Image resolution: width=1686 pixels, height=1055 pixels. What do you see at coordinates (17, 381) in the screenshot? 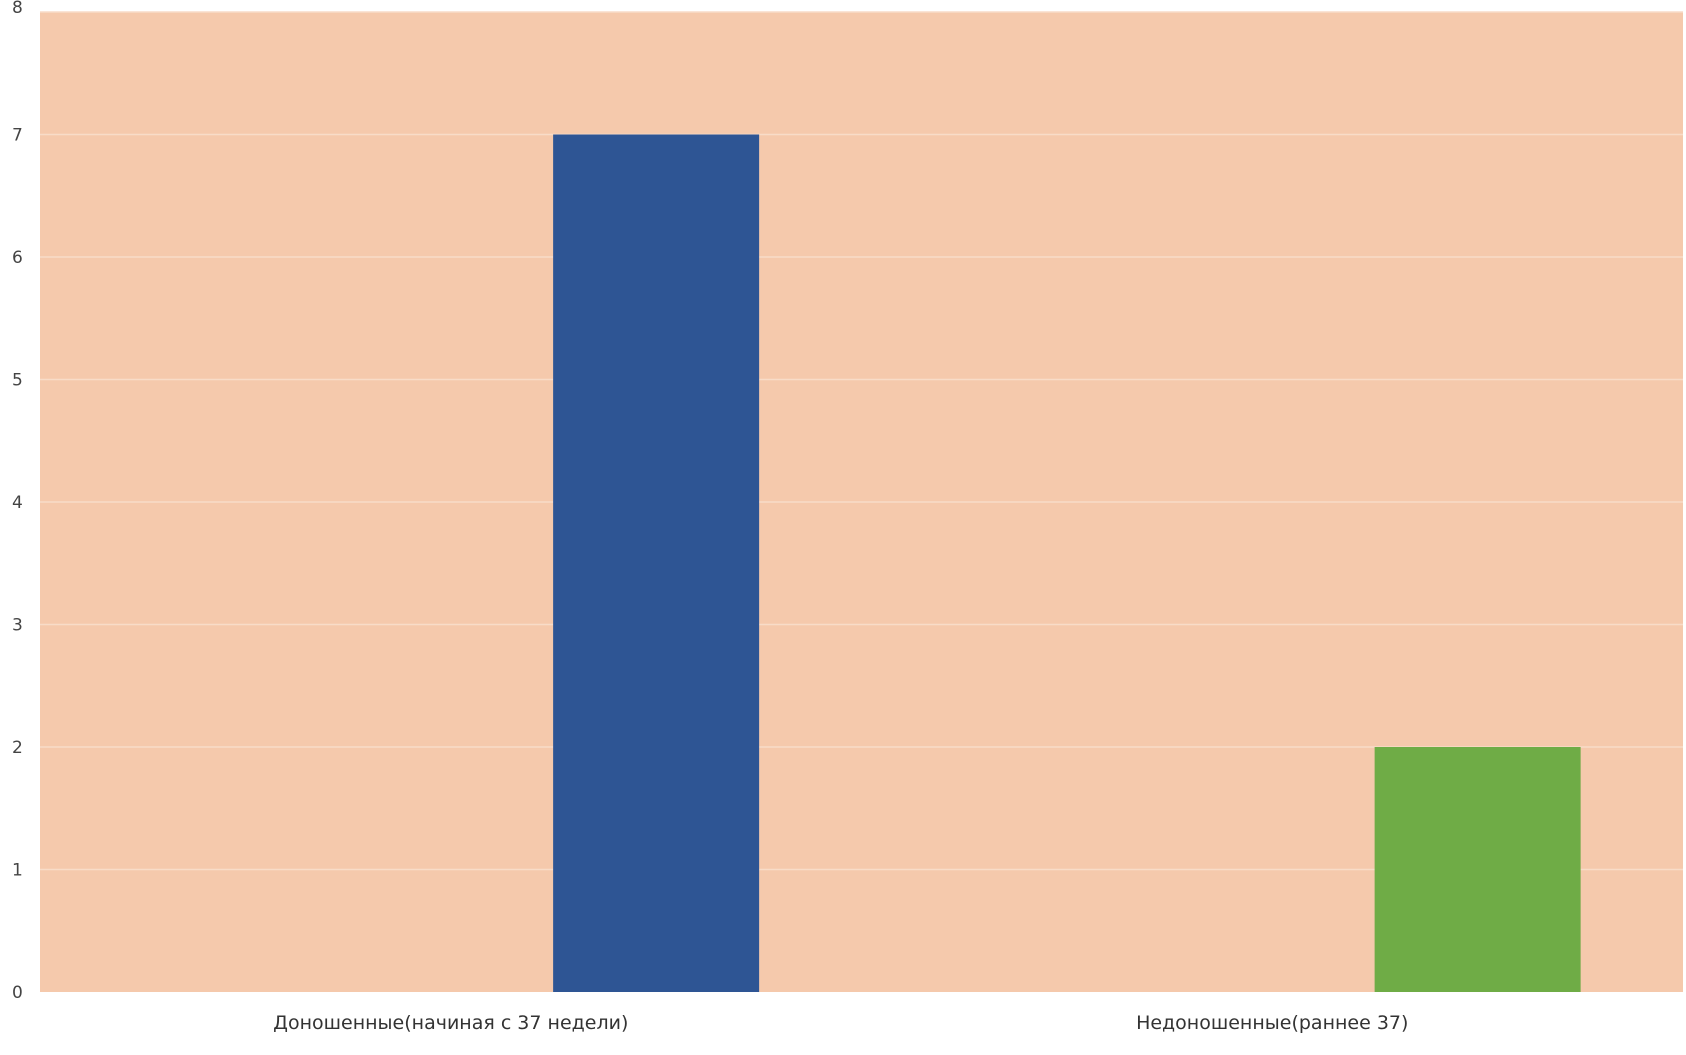
I see `y-tick-label: 5` at bounding box center [17, 381].